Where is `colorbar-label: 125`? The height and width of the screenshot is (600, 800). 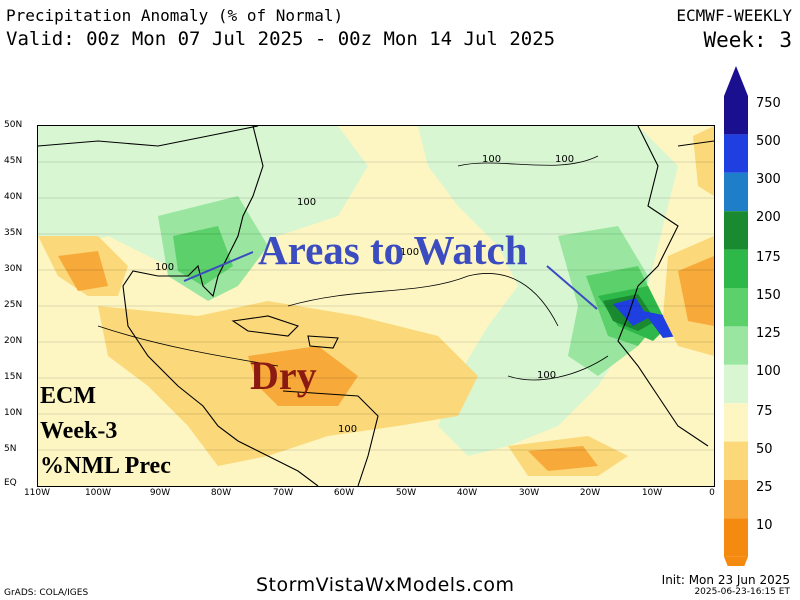 colorbar-label: 125 is located at coordinates (768, 333).